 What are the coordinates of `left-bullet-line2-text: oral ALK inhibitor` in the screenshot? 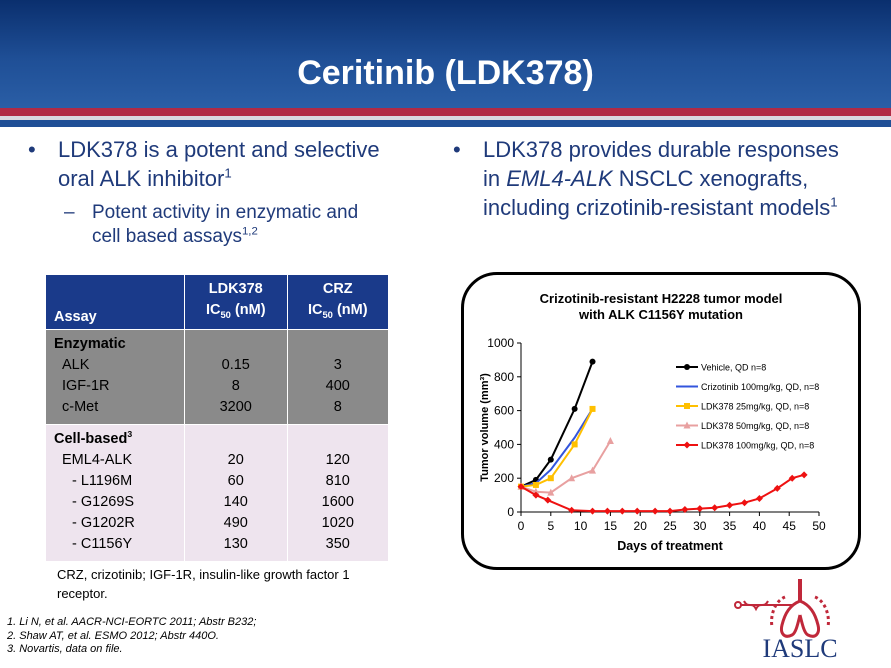 It's located at (141, 178).